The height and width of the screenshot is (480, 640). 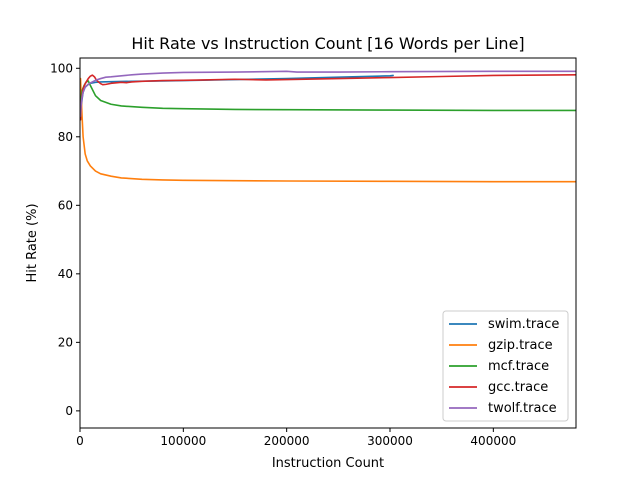 I want to click on x-tick-label: 100000, so click(x=183, y=441).